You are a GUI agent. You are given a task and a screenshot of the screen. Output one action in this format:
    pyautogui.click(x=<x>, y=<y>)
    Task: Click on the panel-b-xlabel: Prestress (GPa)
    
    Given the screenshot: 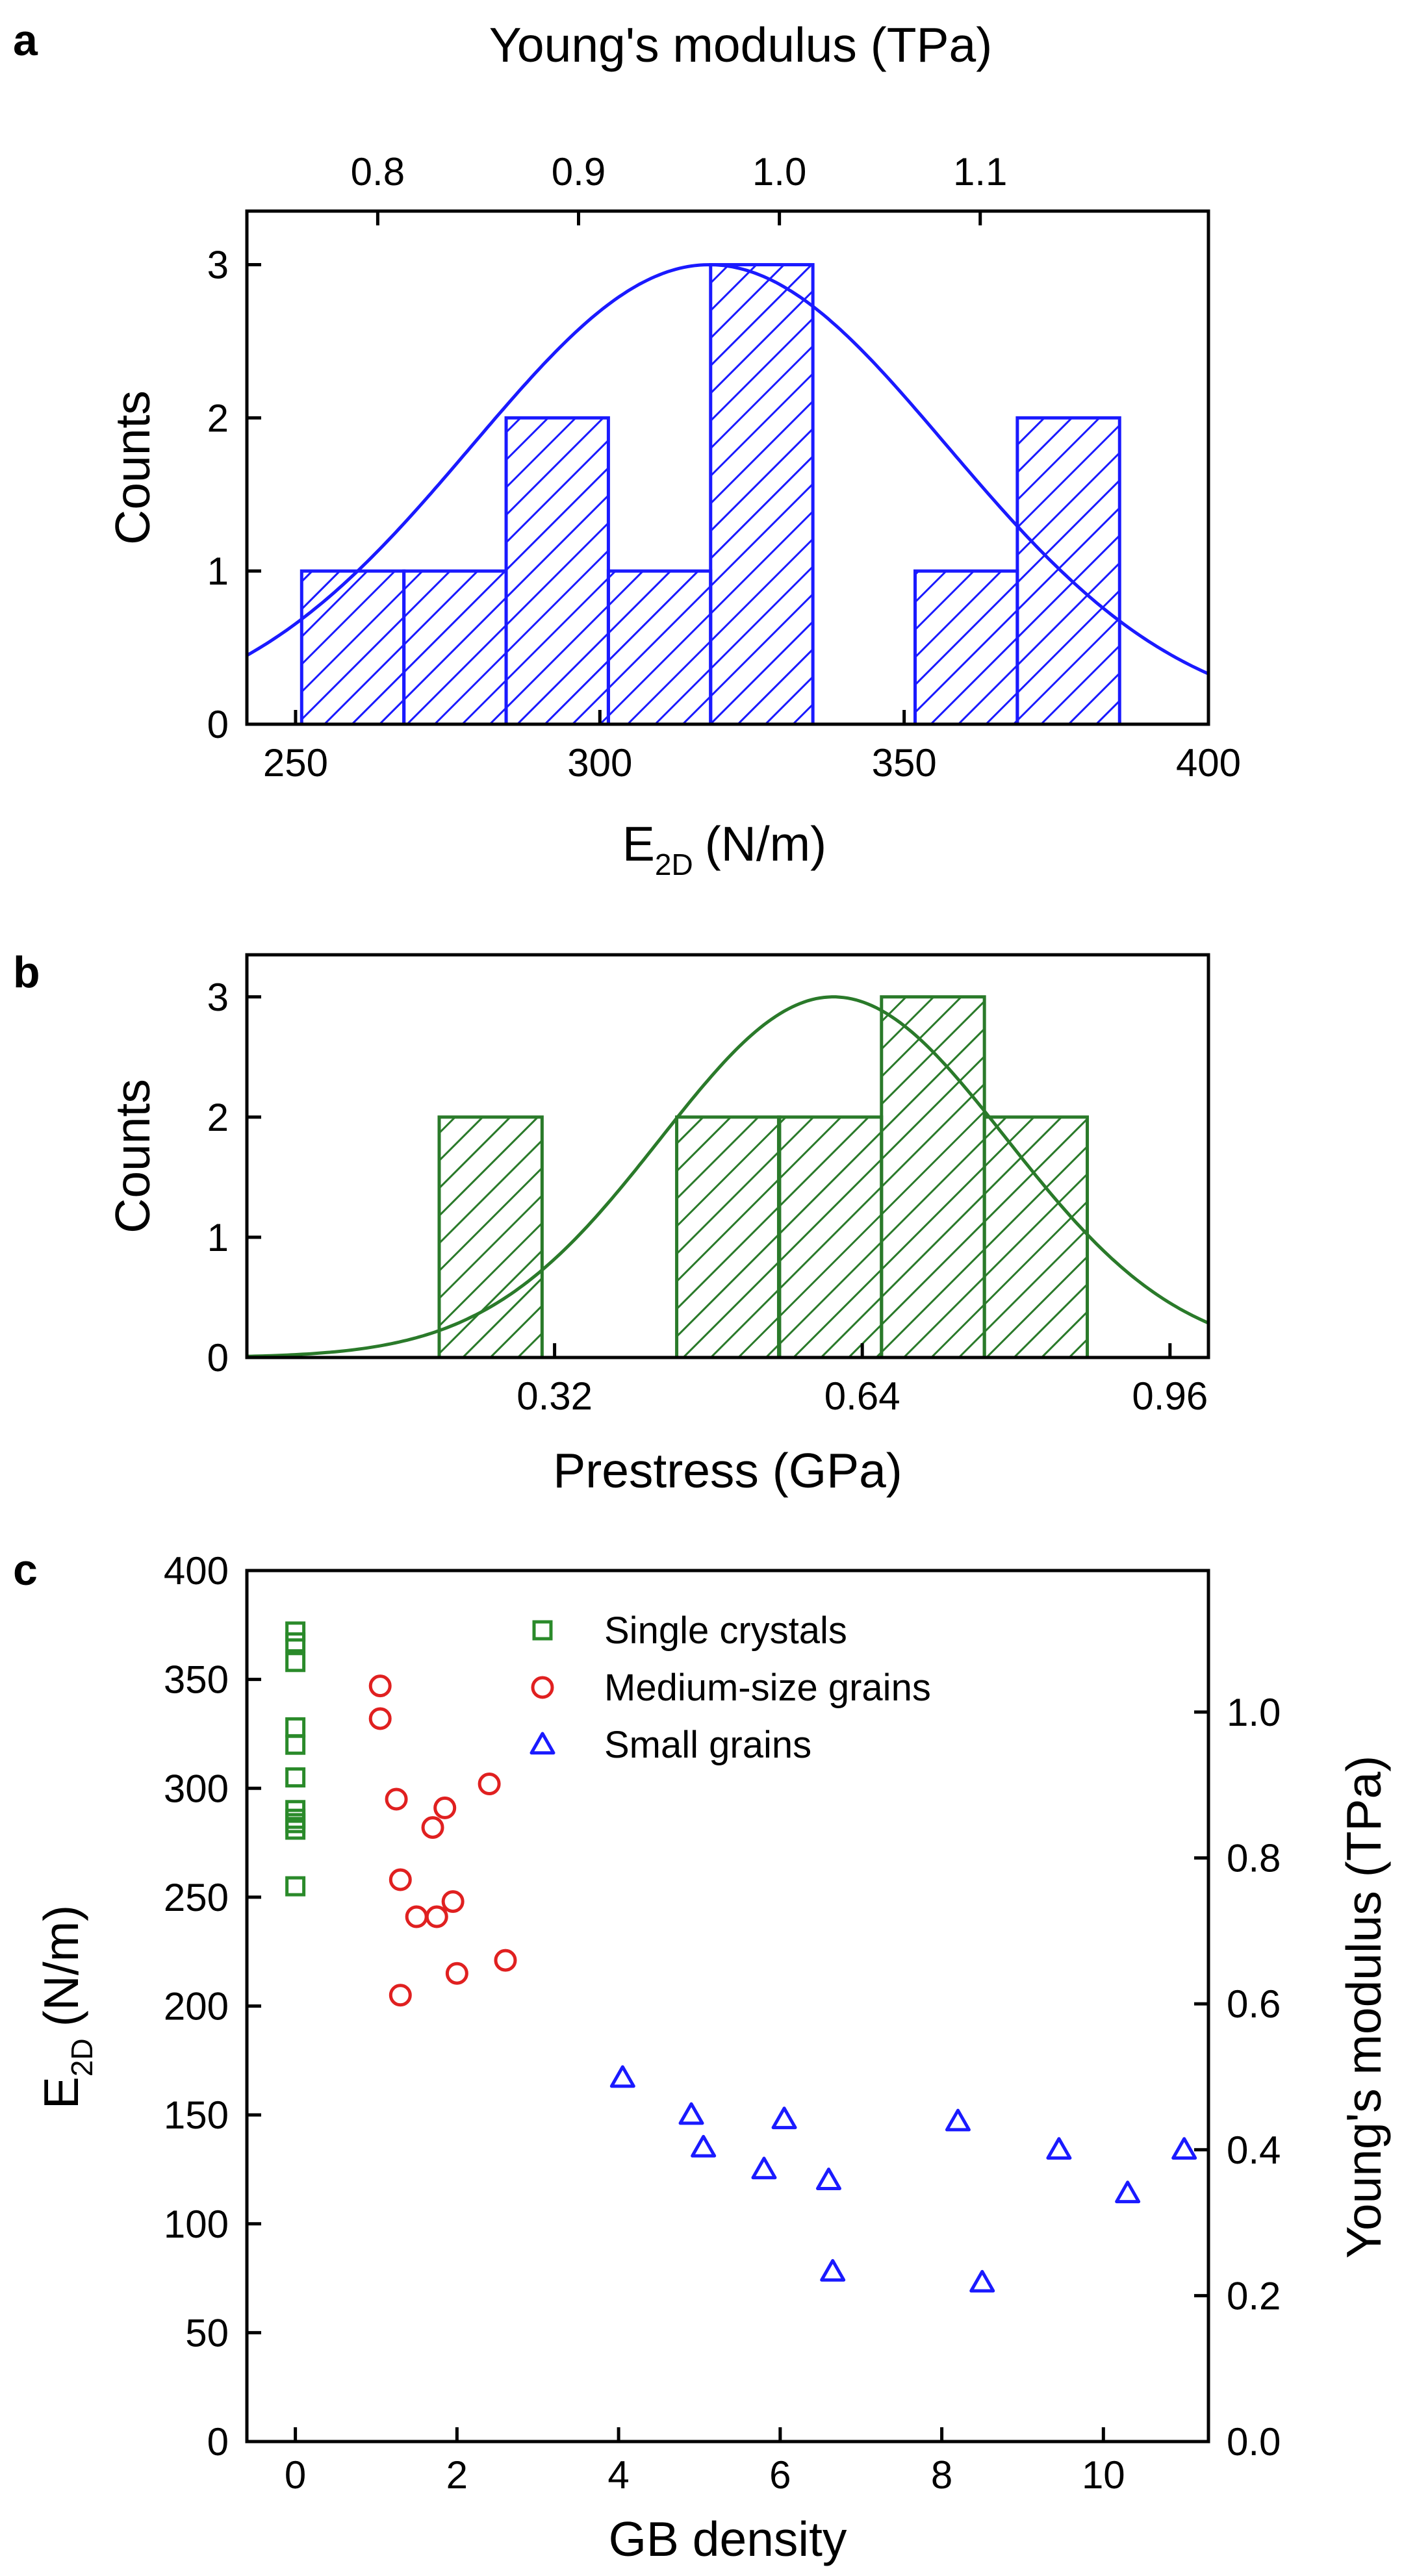 What is the action you would take?
    pyautogui.click(x=728, y=1470)
    